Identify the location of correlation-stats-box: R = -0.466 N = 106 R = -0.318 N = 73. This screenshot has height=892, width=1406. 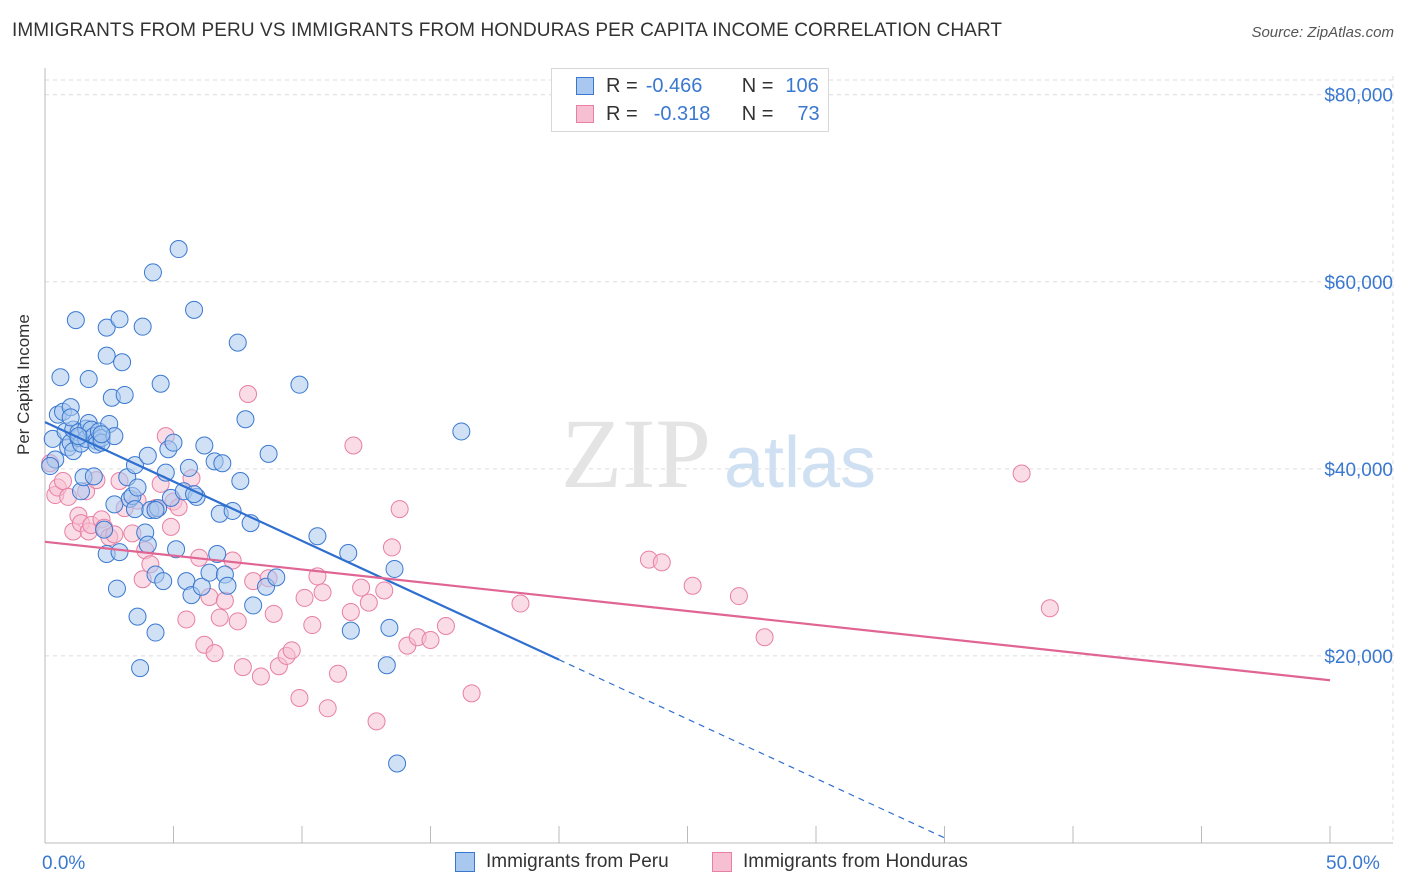
(690, 100).